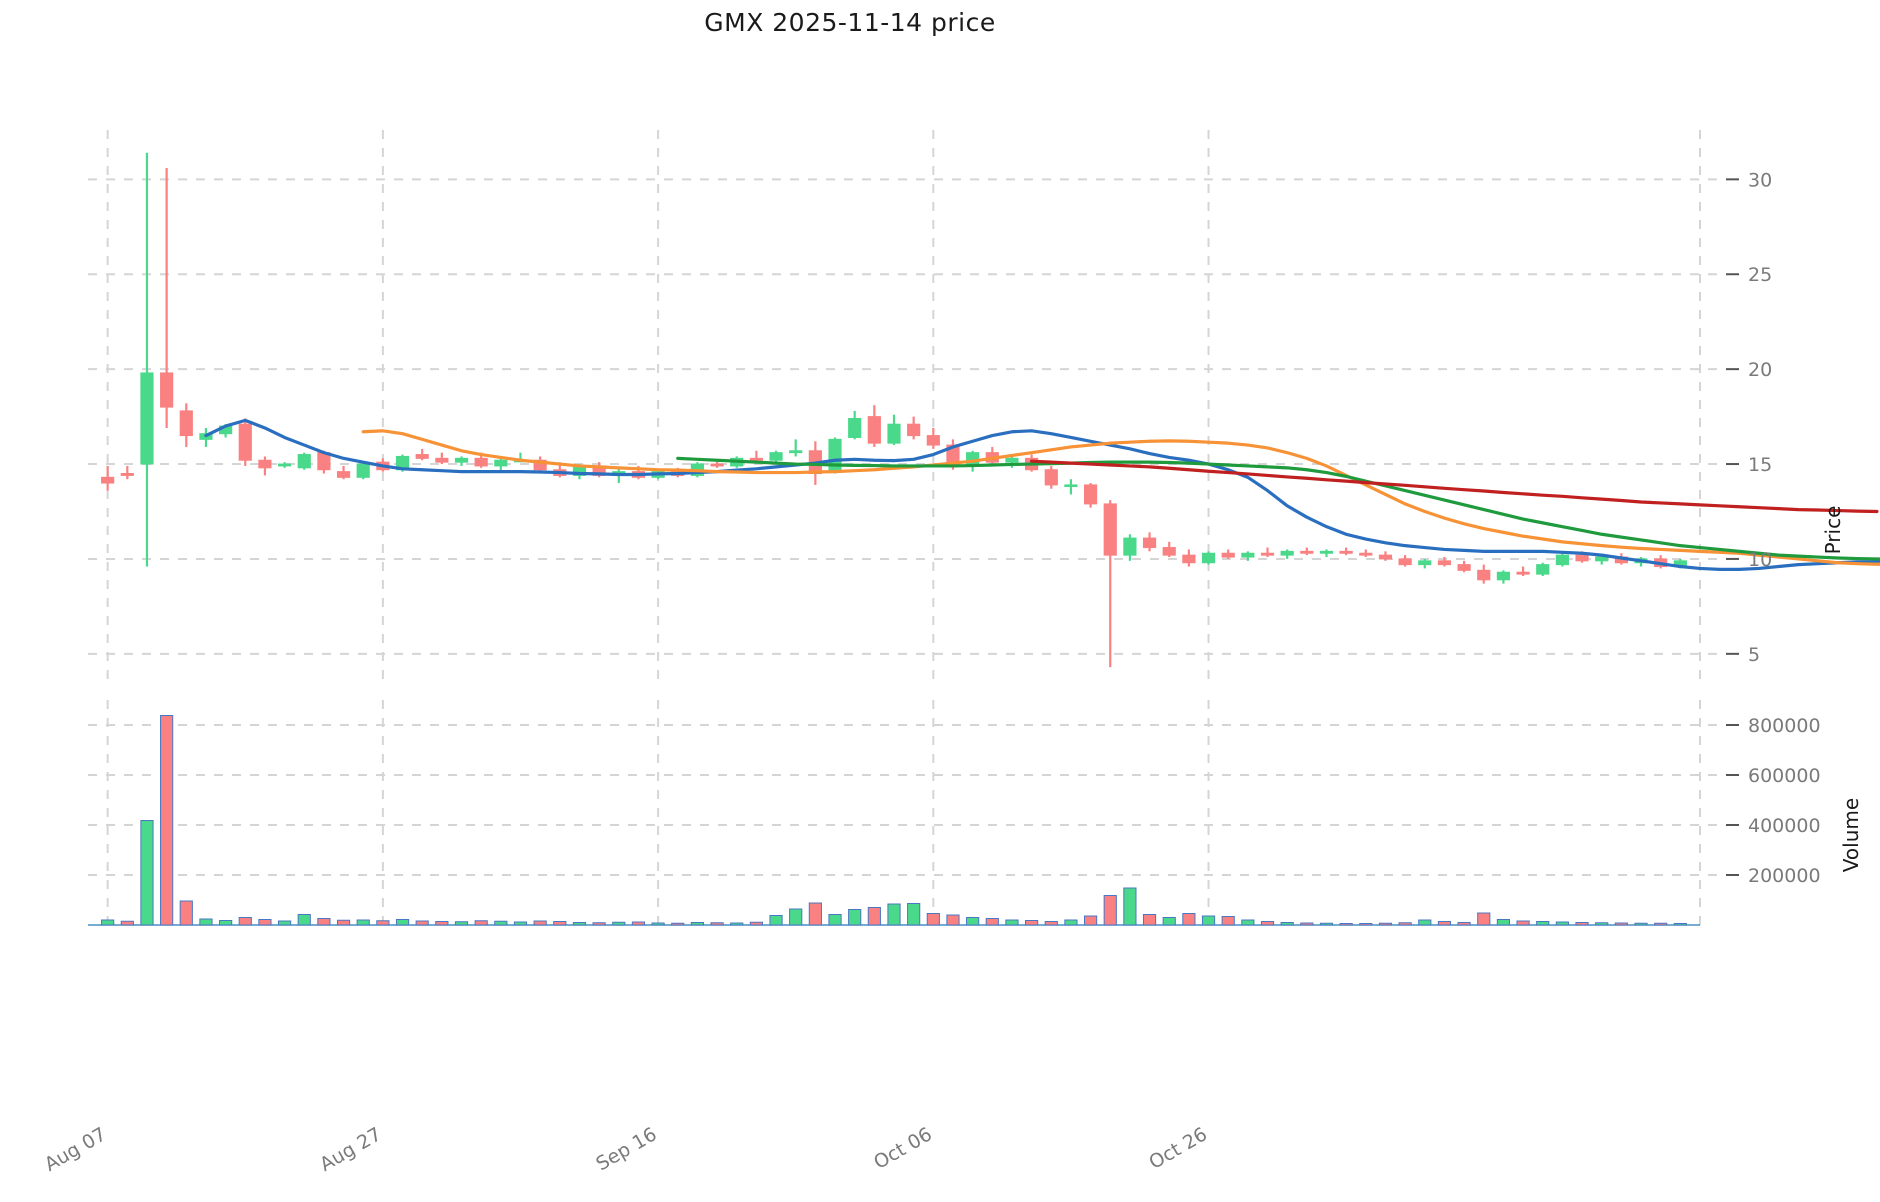 The height and width of the screenshot is (1202, 1880). Describe the element at coordinates (626, 1149) in the screenshot. I see `date-tick-label: Sep 16` at that location.